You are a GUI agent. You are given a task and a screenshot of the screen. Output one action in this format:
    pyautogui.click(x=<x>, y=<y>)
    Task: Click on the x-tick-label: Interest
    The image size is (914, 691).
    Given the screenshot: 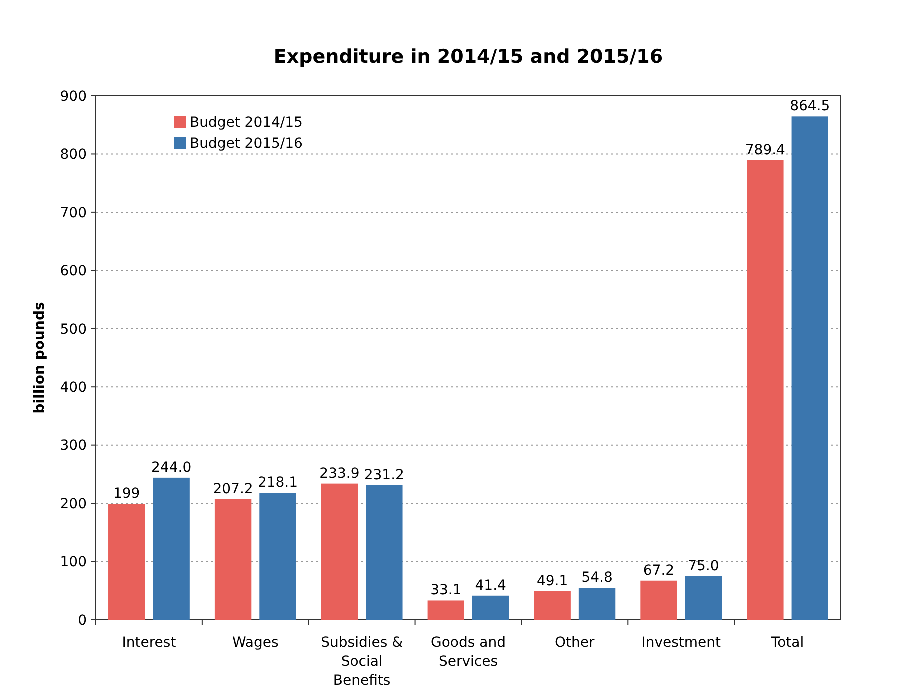 What is the action you would take?
    pyautogui.click(x=149, y=643)
    